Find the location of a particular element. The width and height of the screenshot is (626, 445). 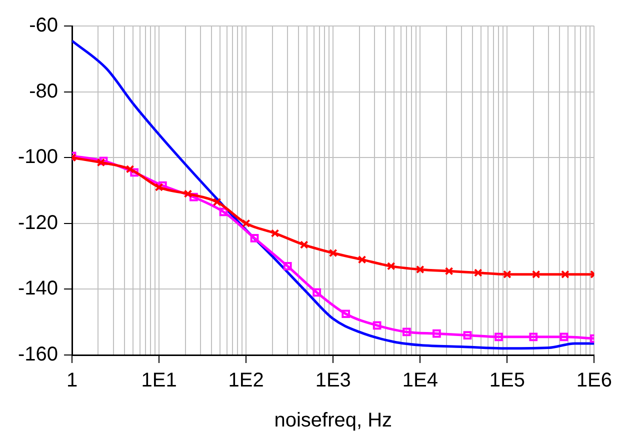

x-tick-label: 1E6 is located at coordinates (594, 381).